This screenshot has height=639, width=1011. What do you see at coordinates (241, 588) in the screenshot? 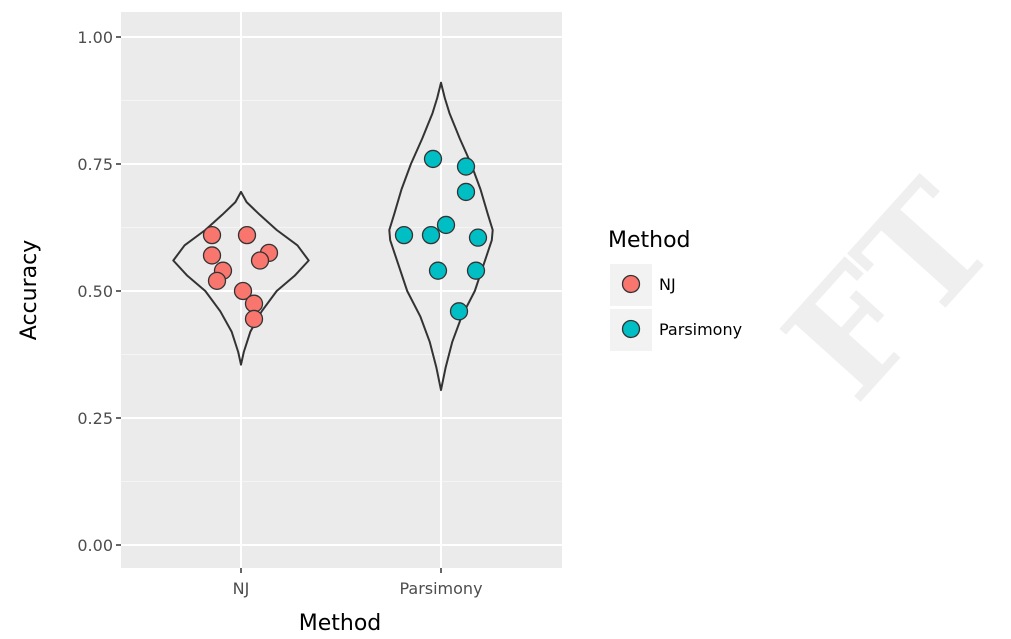
I see `x-tick-label: NJ` at bounding box center [241, 588].